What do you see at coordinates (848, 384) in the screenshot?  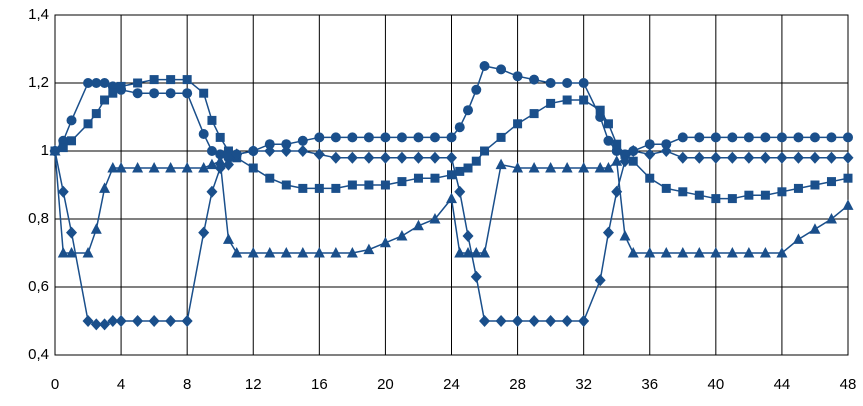 I see `x-tick-label: 48` at bounding box center [848, 384].